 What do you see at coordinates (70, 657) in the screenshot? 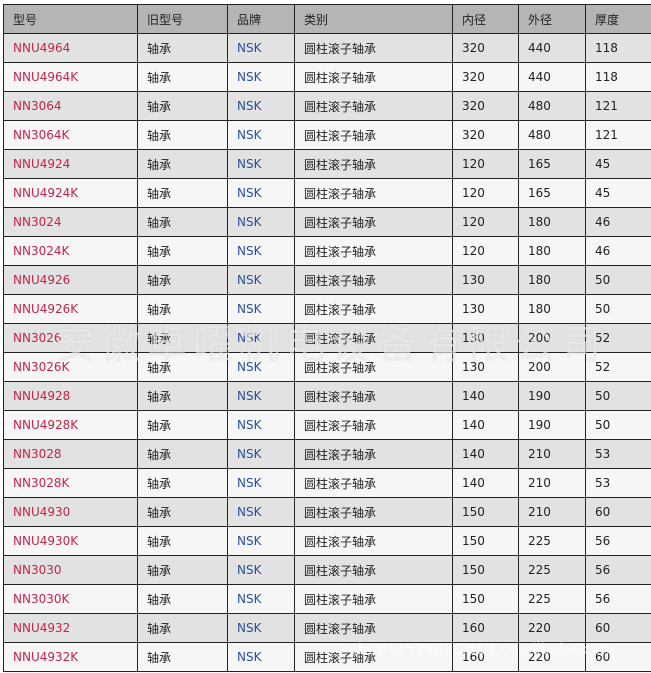
I see `cell-model: NNU4932K` at bounding box center [70, 657].